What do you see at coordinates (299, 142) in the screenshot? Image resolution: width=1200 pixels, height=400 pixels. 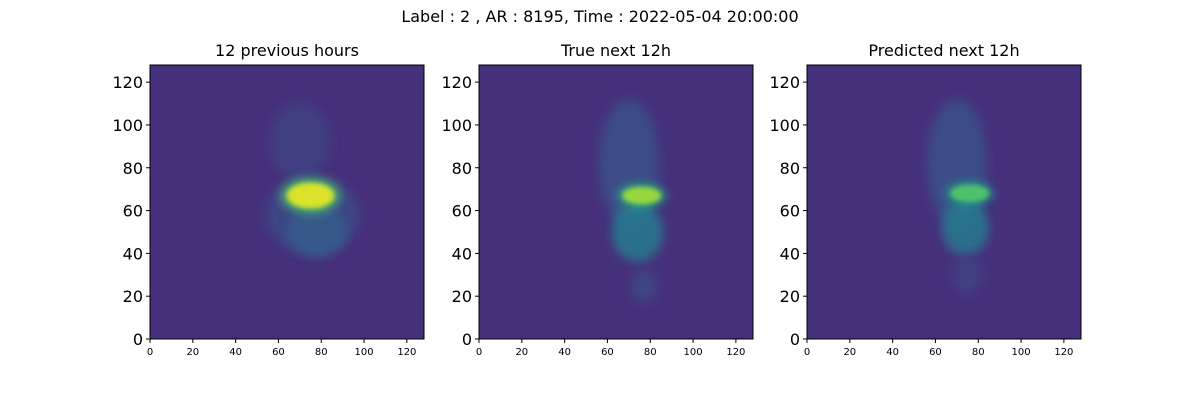 I see `feature-plage` at bounding box center [299, 142].